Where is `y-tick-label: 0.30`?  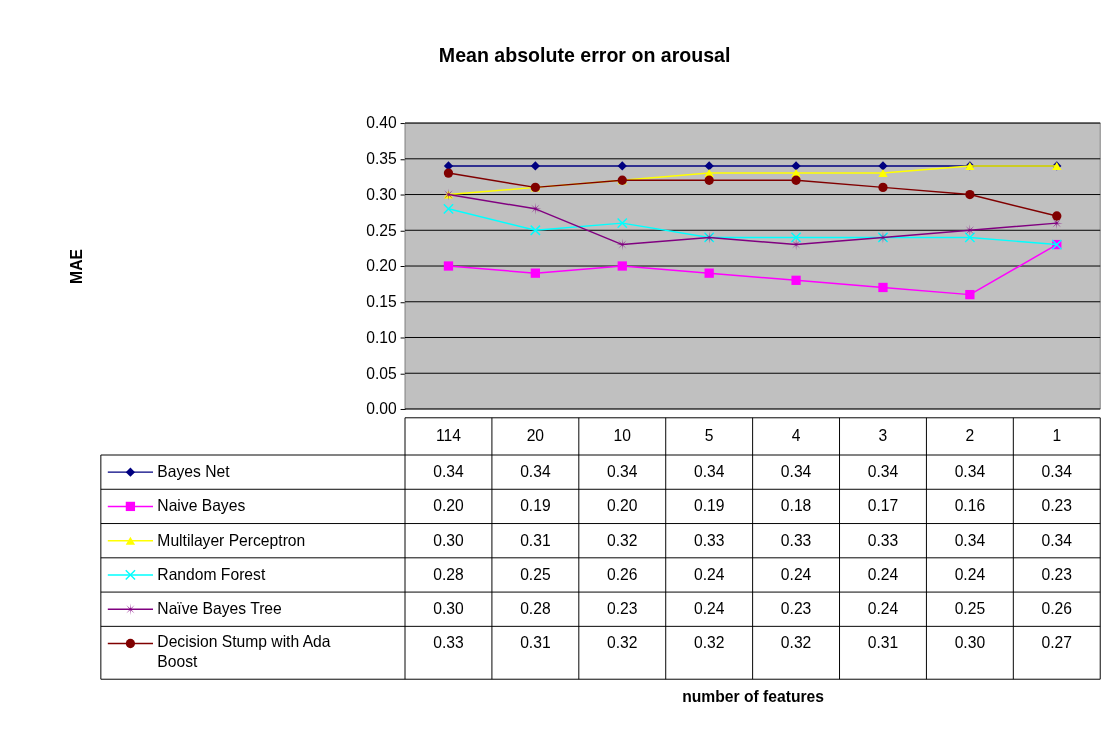 y-tick-label: 0.30 is located at coordinates (381, 194).